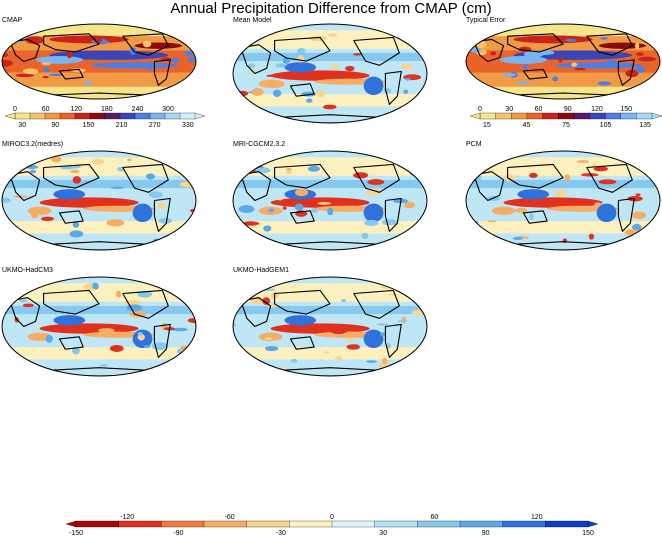 This screenshot has height=542, width=662. What do you see at coordinates (76, 533) in the screenshot?
I see `colorbar-bottom-tick: -150` at bounding box center [76, 533].